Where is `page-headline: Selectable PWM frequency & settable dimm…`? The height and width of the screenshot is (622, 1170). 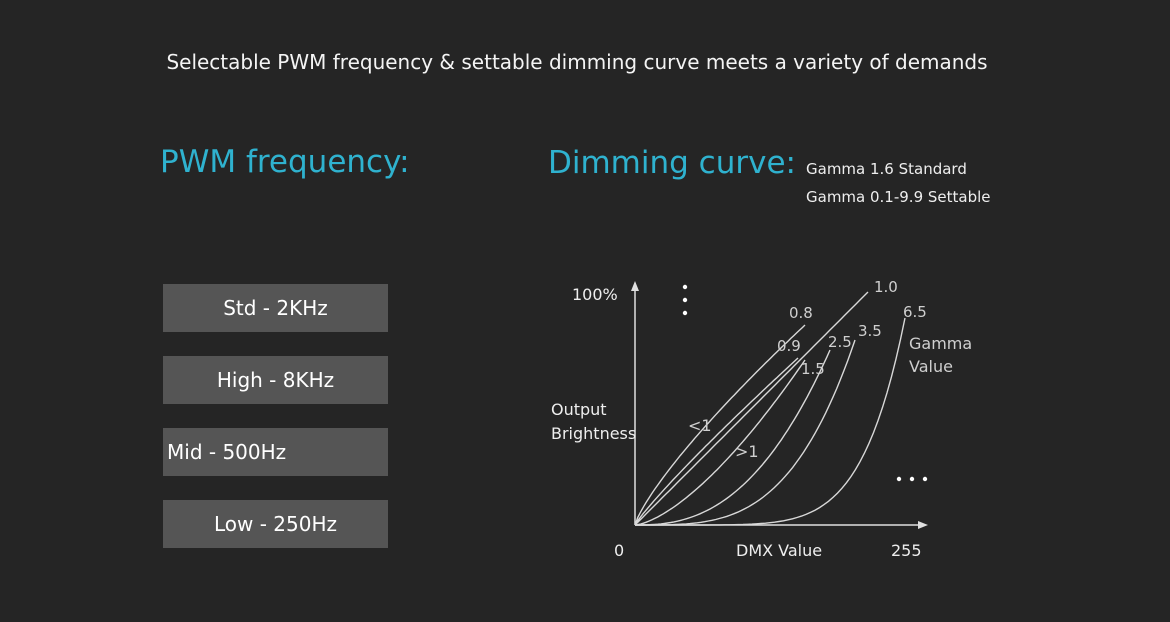
page-headline: Selectable PWM frequency & settable dimm… is located at coordinates (577, 62).